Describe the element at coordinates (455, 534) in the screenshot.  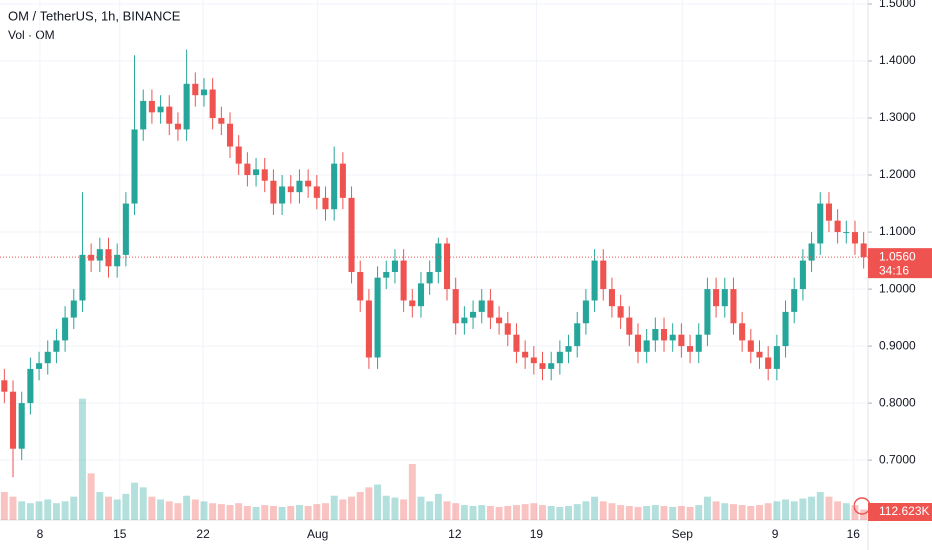
I see `x-tick-label: 12` at that location.